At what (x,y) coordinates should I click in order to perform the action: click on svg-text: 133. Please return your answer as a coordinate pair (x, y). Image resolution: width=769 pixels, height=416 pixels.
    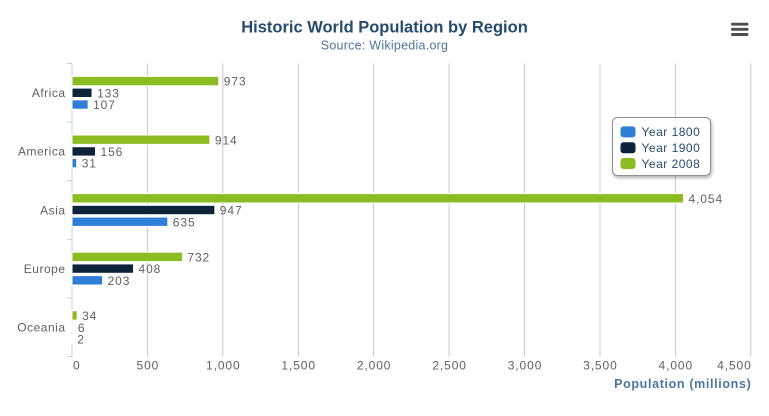
    Looking at the image, I should click on (108, 93).